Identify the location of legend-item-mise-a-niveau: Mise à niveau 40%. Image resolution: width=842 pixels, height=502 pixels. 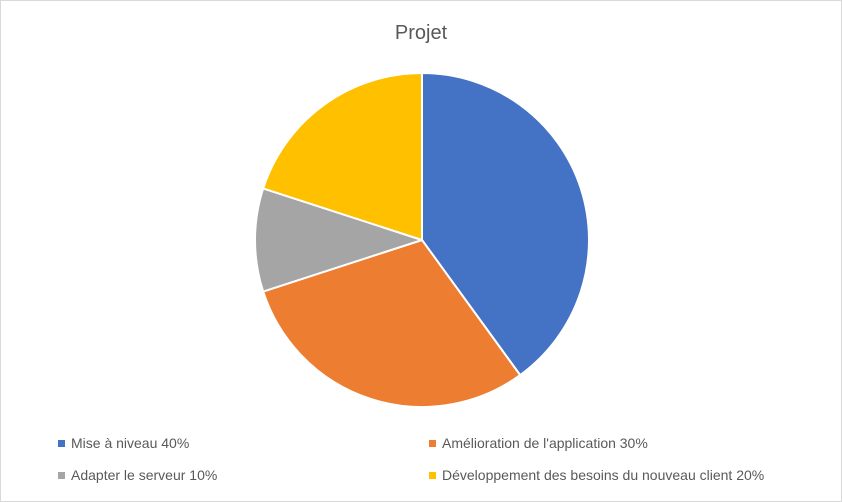
(123, 443).